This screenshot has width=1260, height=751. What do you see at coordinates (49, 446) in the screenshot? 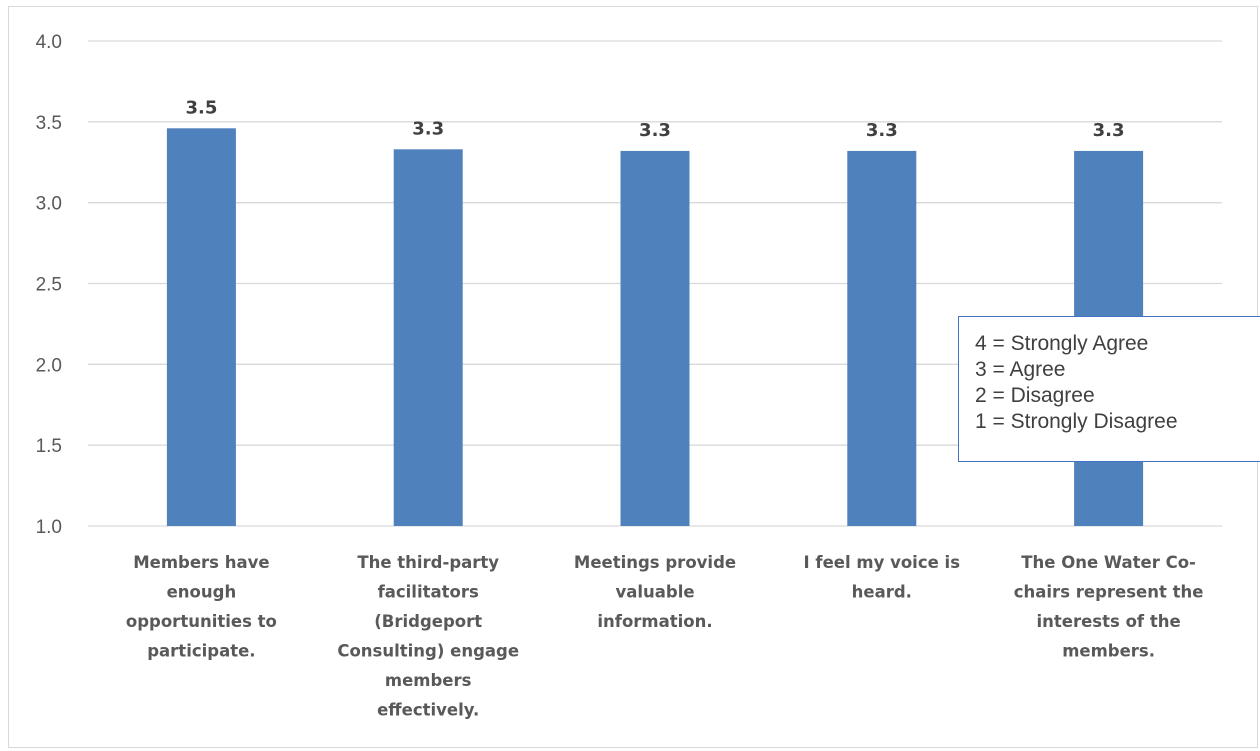
I see `y-tick-label: 1.5` at bounding box center [49, 446].